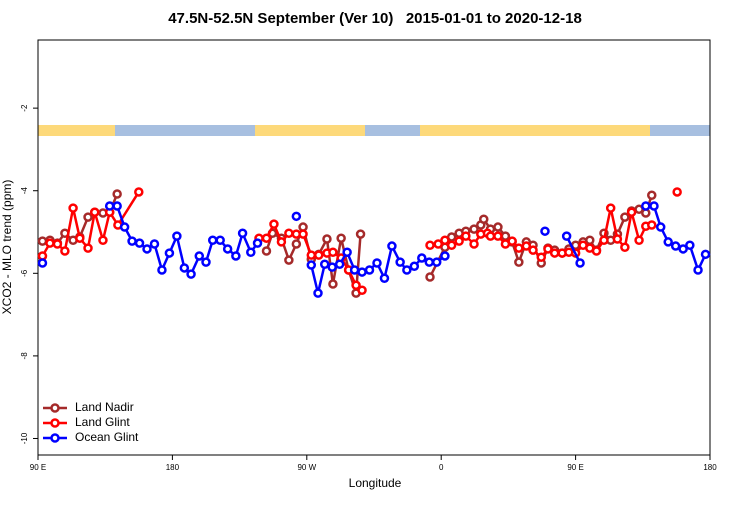 The width and height of the screenshot is (750, 505). What do you see at coordinates (24, 108) in the screenshot?
I see `y-tick-label: -2` at bounding box center [24, 108].